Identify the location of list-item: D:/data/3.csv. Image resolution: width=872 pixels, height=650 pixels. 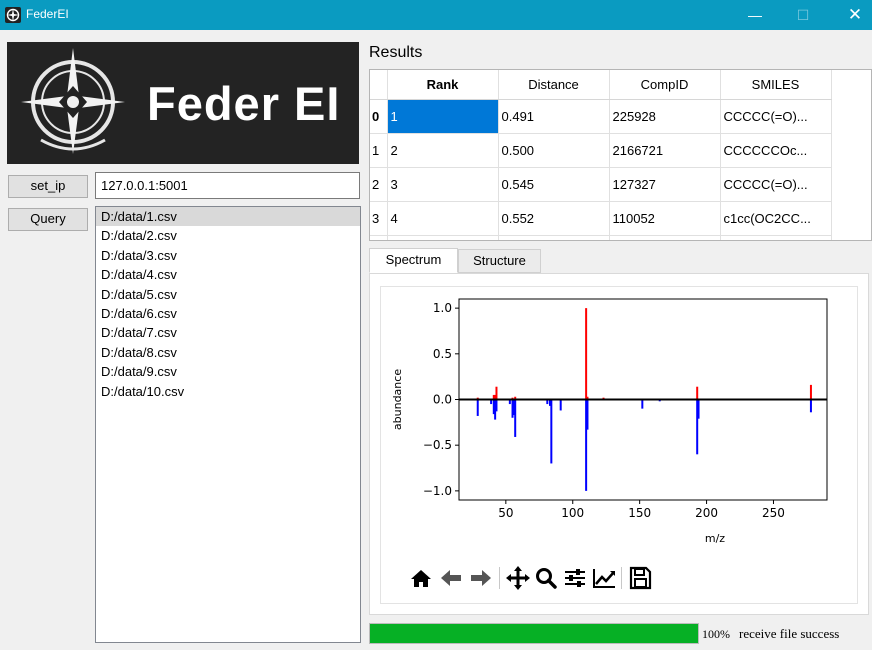
(139, 255).